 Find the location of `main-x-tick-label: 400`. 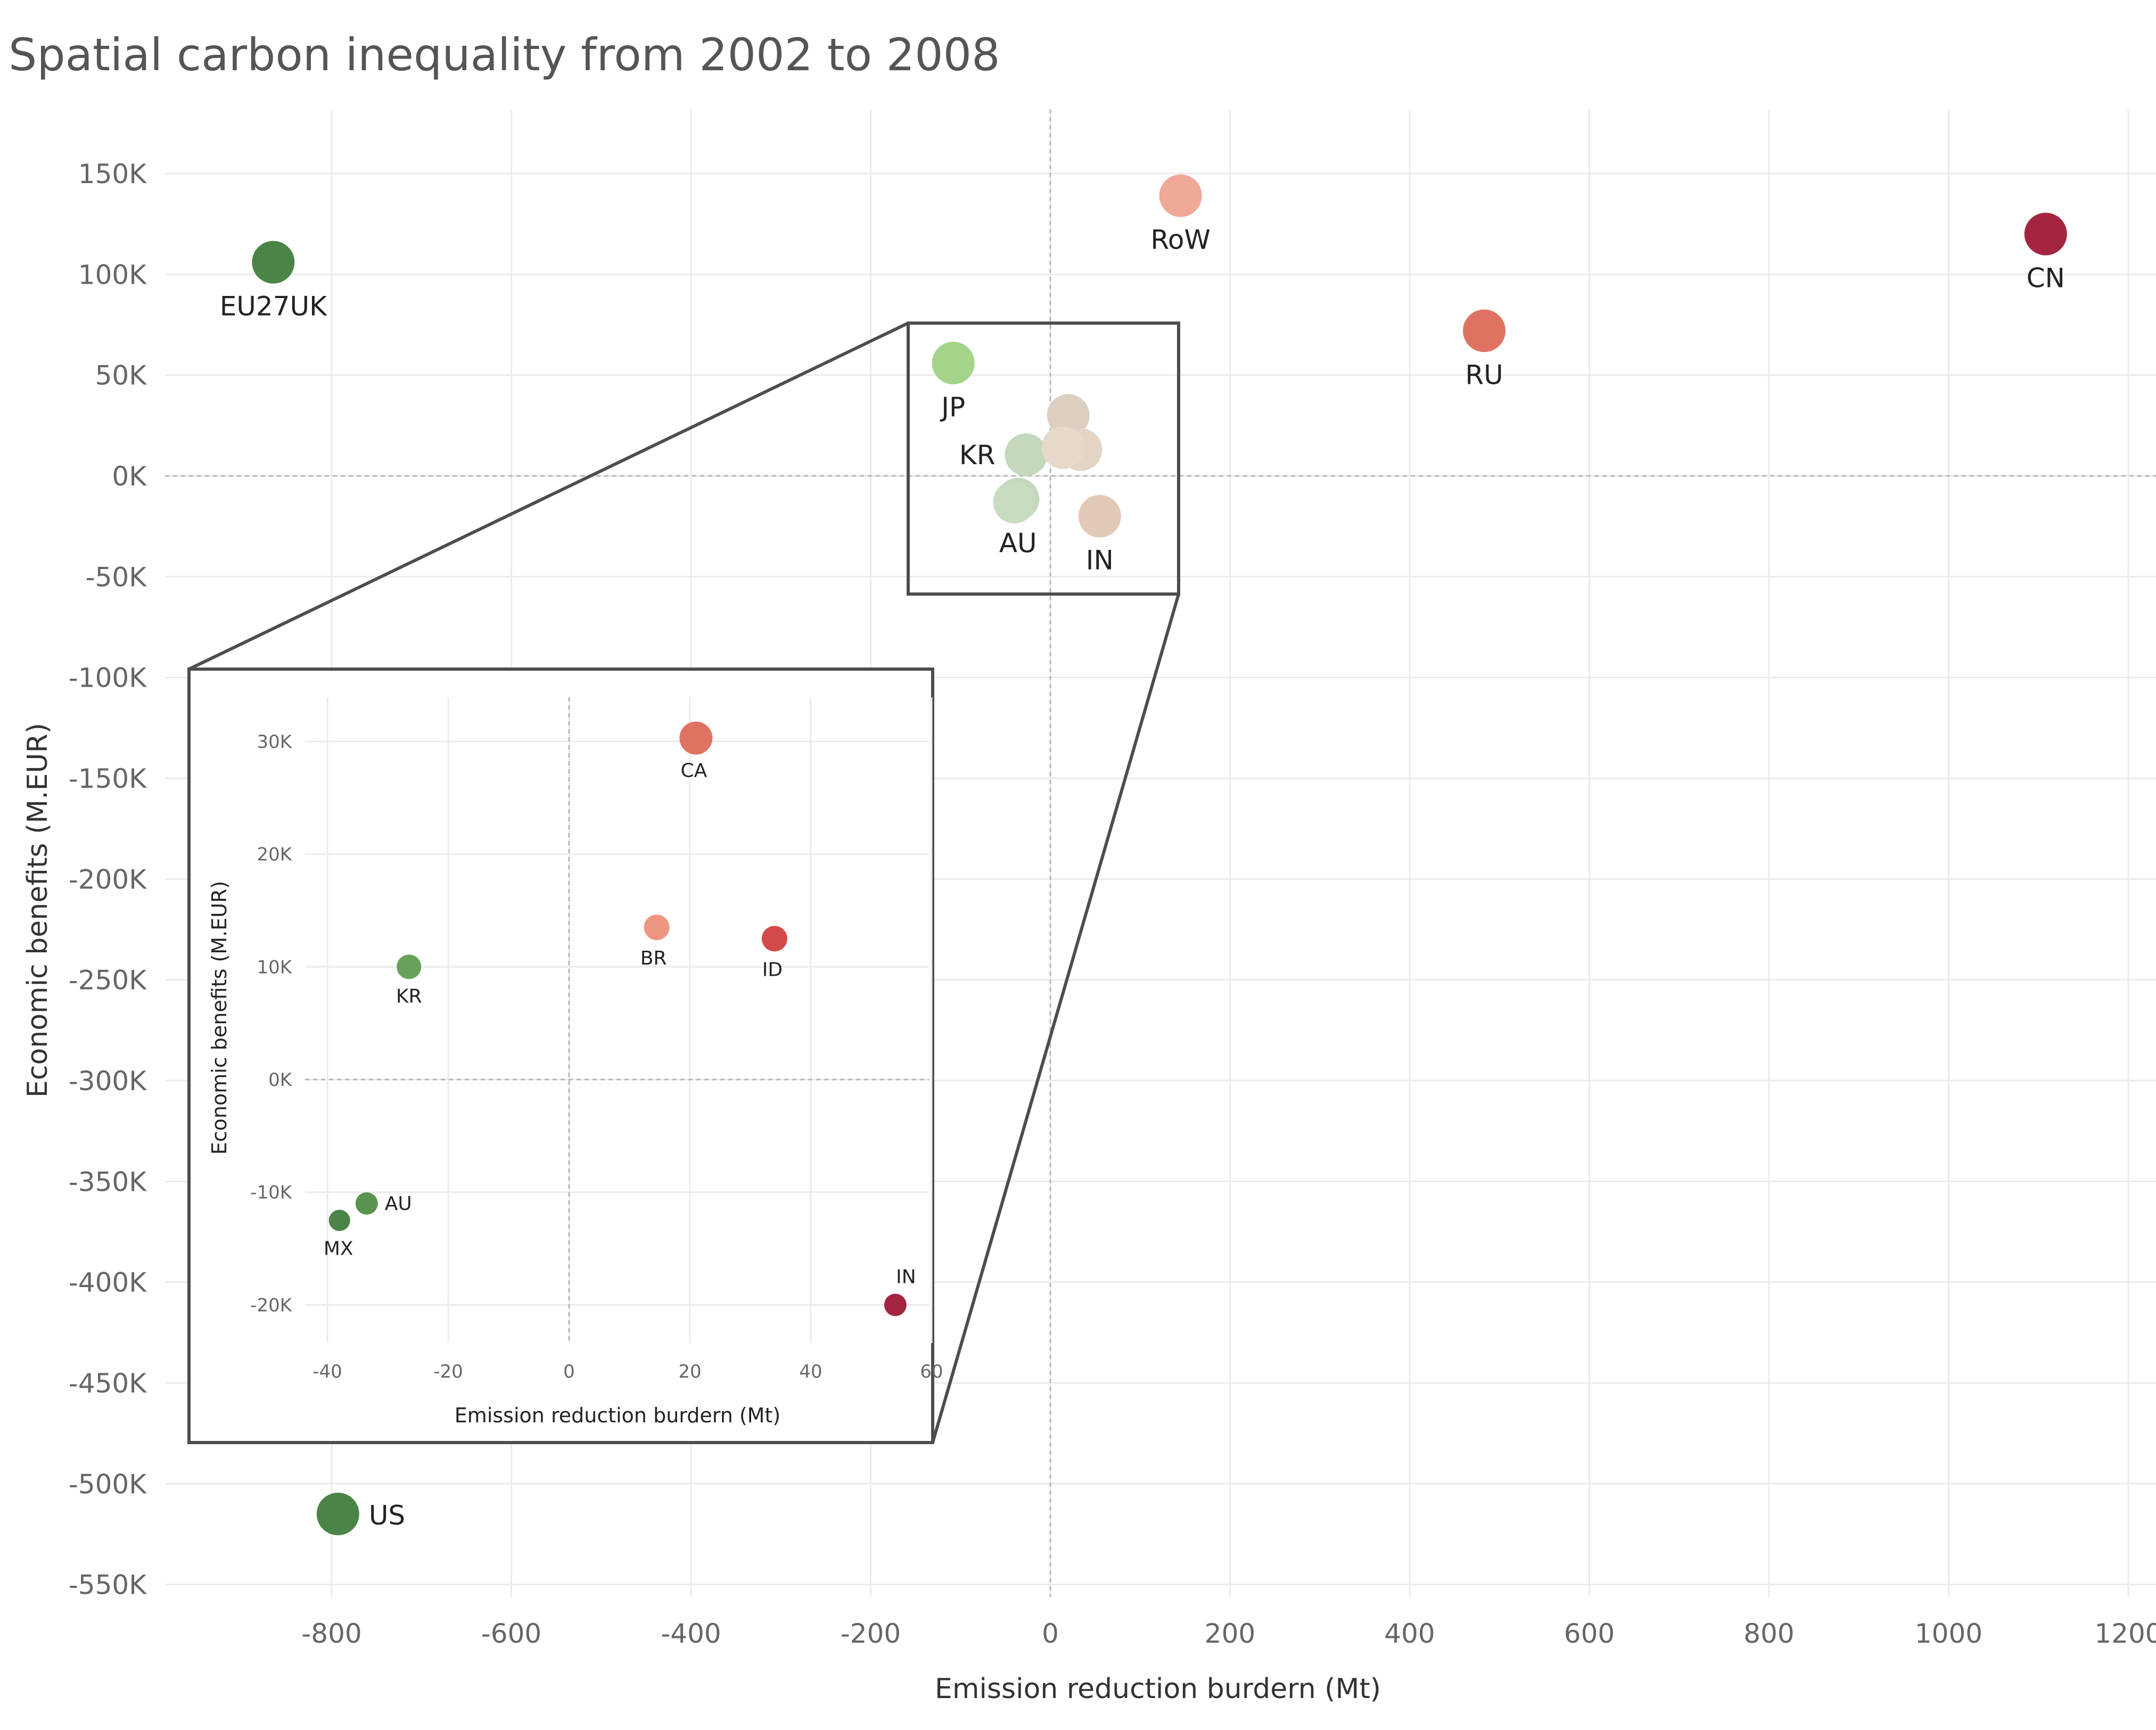

main-x-tick-label: 400 is located at coordinates (1409, 1633).